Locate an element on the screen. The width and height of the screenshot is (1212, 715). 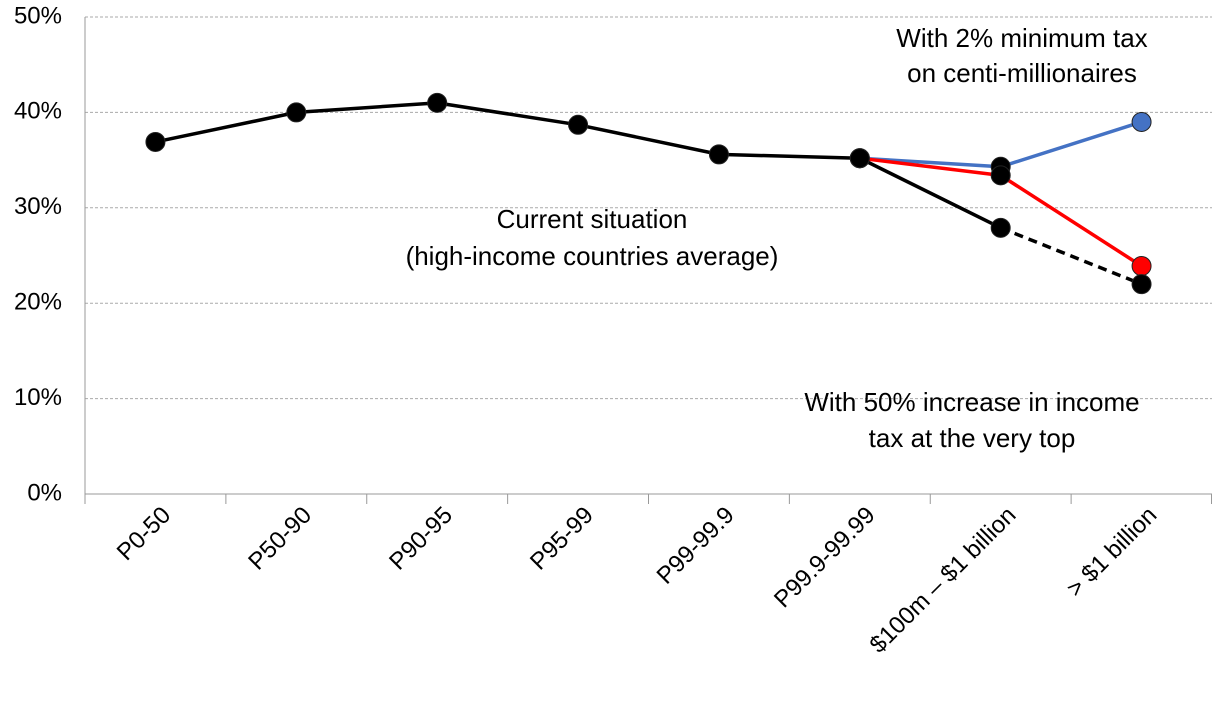
series-annotation: With 50% increase in income is located at coordinates (971, 402).